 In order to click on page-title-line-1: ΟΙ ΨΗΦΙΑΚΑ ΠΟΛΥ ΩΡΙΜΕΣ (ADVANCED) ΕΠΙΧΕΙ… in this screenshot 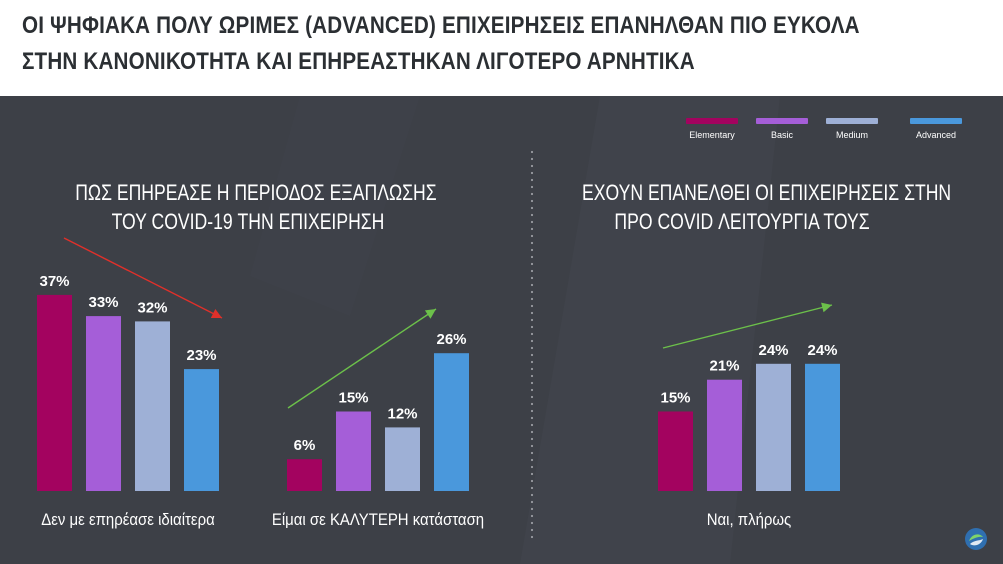, I will do `click(441, 25)`.